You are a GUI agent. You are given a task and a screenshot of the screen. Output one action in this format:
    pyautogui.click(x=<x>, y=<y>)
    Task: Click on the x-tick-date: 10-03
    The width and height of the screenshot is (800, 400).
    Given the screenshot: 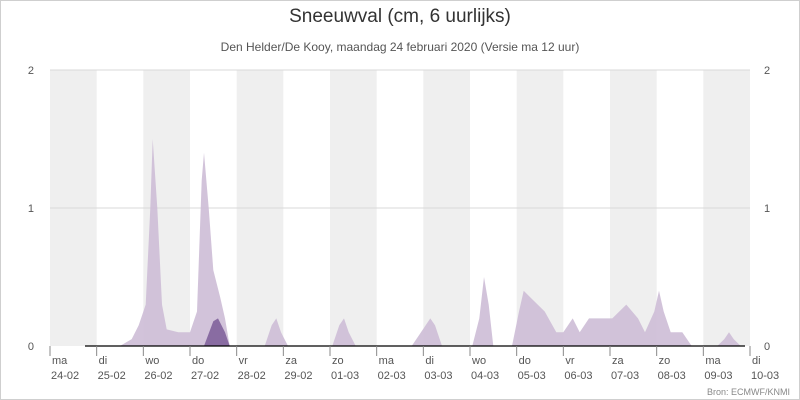 What is the action you would take?
    pyautogui.click(x=765, y=376)
    